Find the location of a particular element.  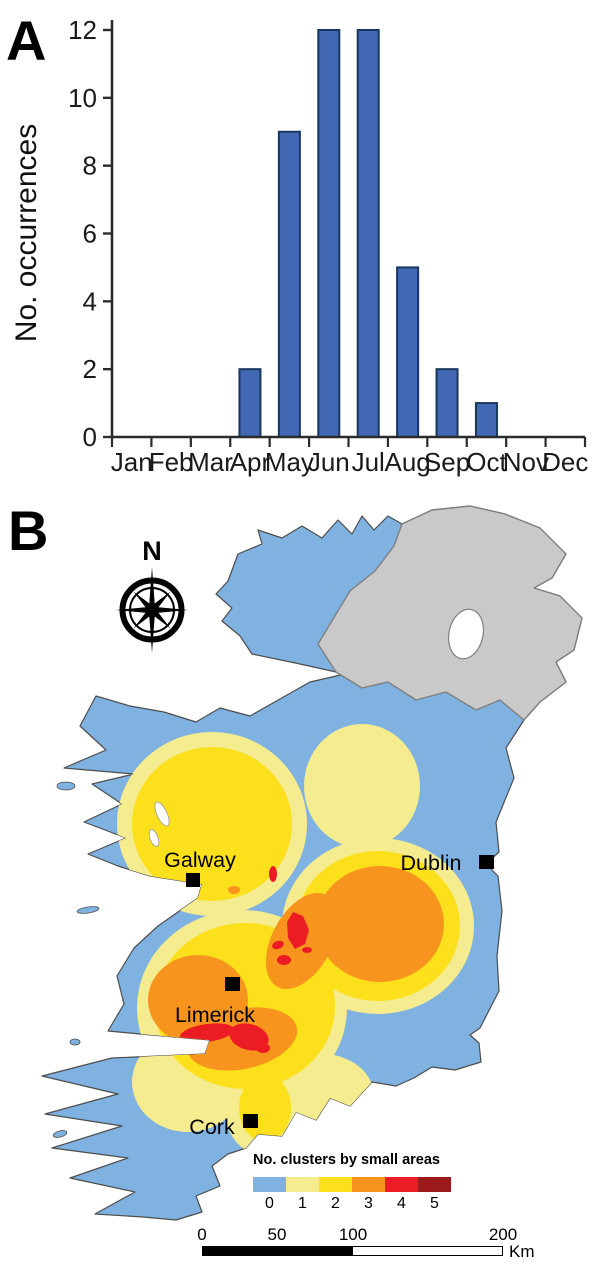

x-tick-label-Jun: Jun is located at coordinates (329, 462).